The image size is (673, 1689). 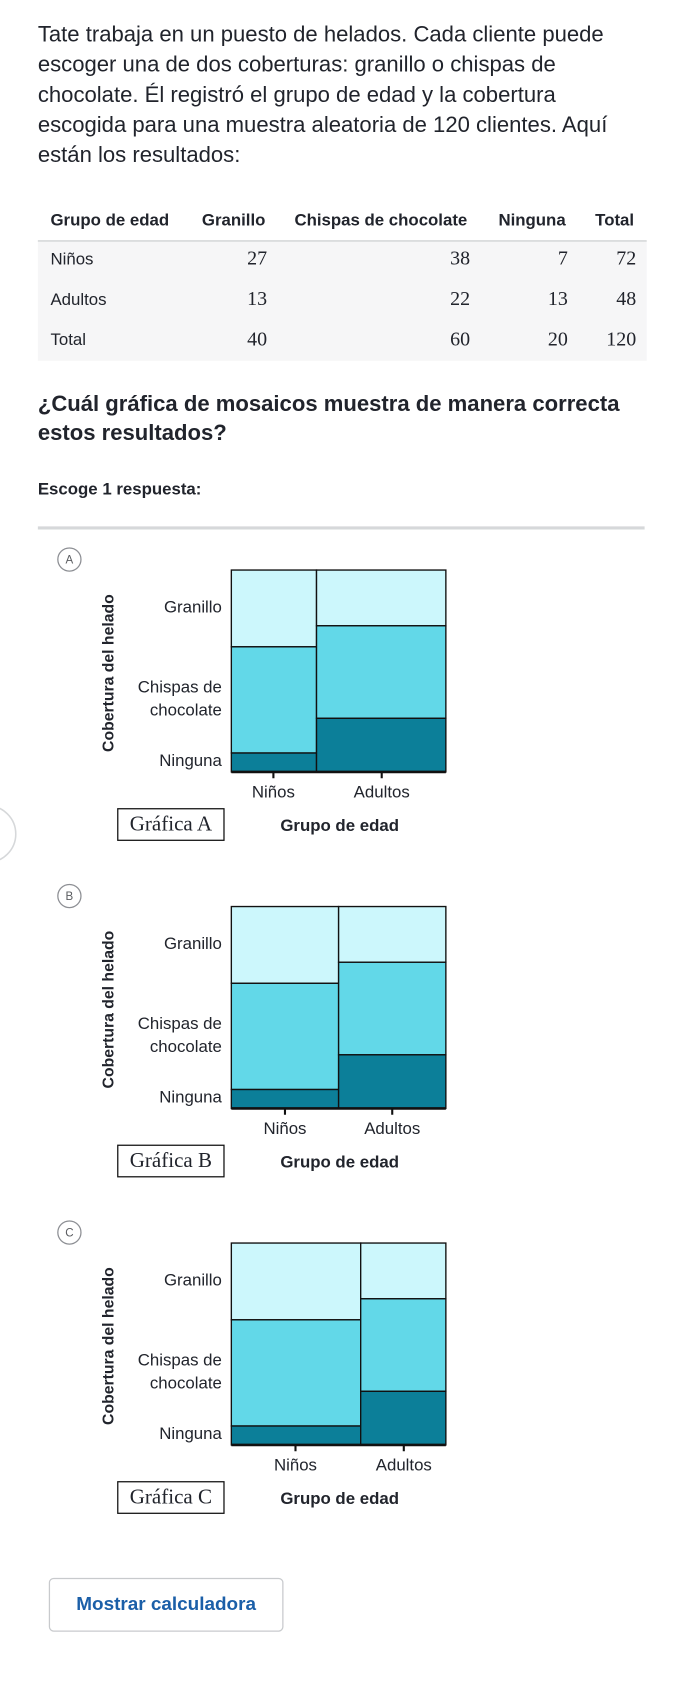 I want to click on option-letter: A, so click(x=70, y=561).